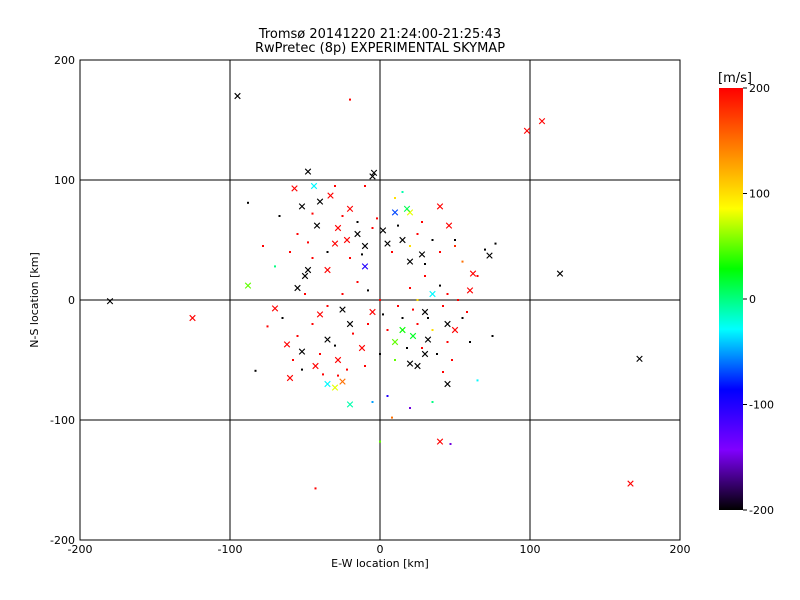  What do you see at coordinates (64, 180) in the screenshot?
I see `y-tick-label: 100` at bounding box center [64, 180].